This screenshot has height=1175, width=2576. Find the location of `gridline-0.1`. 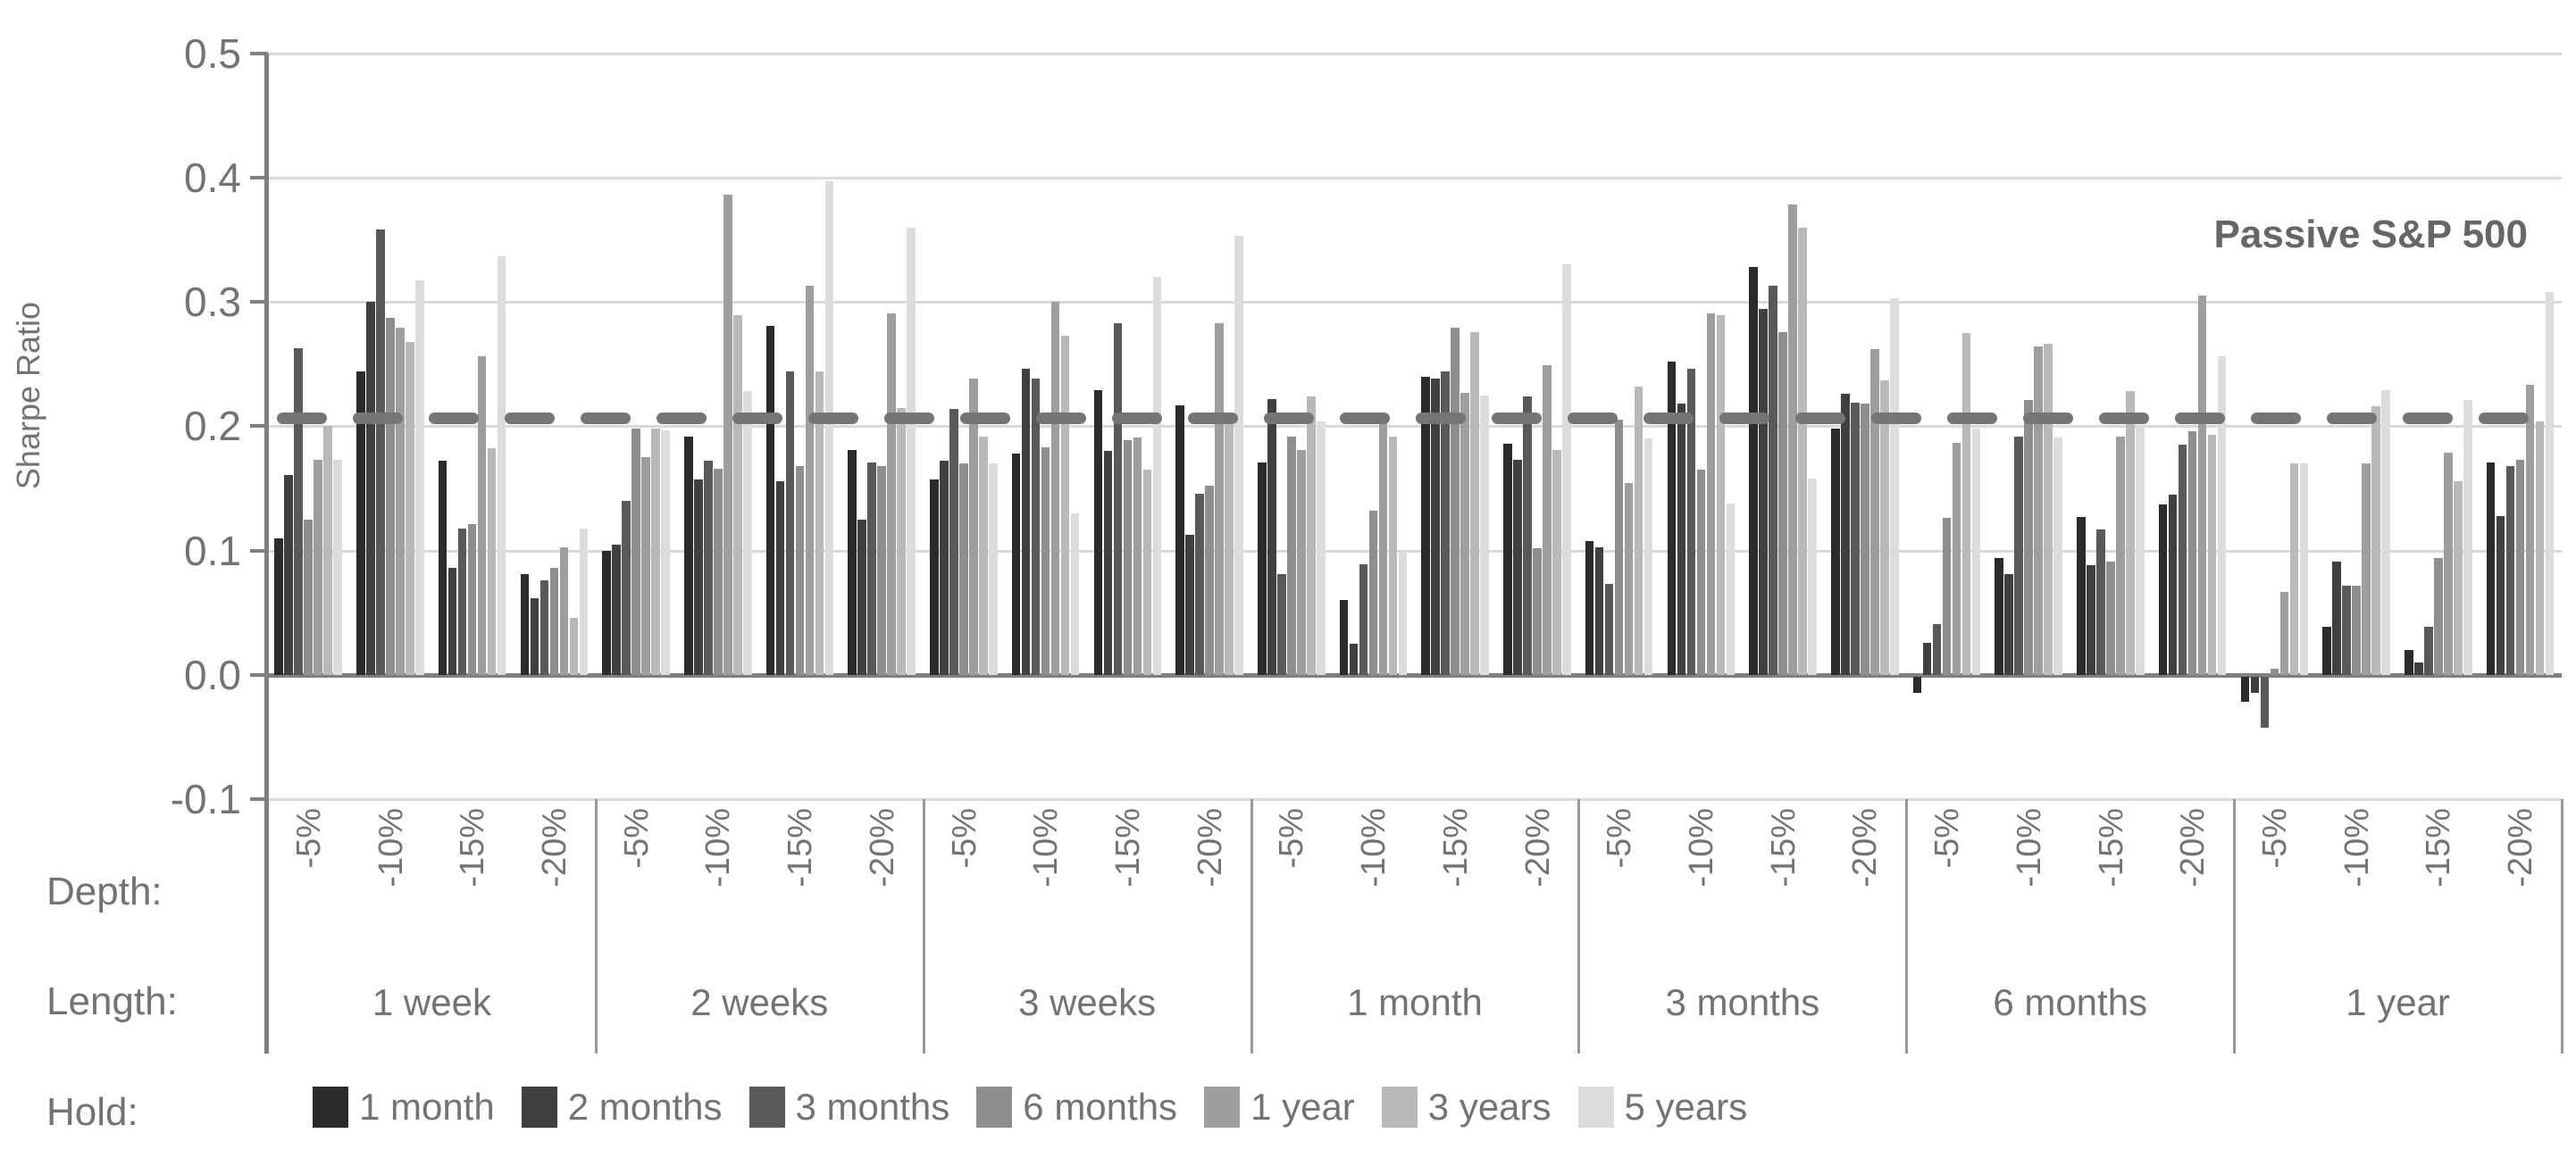

gridline-0.1 is located at coordinates (1415, 551).